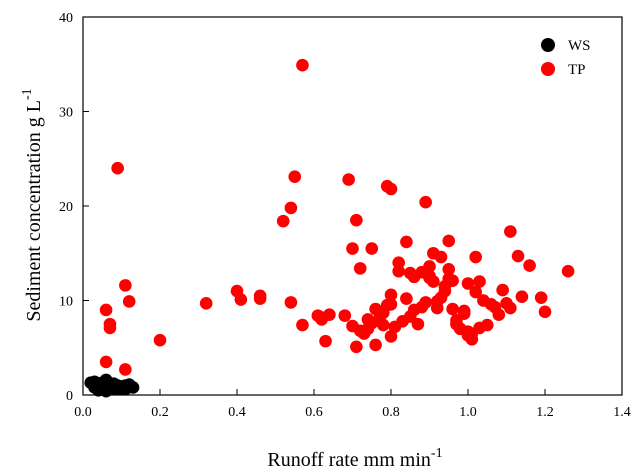 This screenshot has width=634, height=472. What do you see at coordinates (66, 18) in the screenshot?
I see `y-tick-label: 40` at bounding box center [66, 18].